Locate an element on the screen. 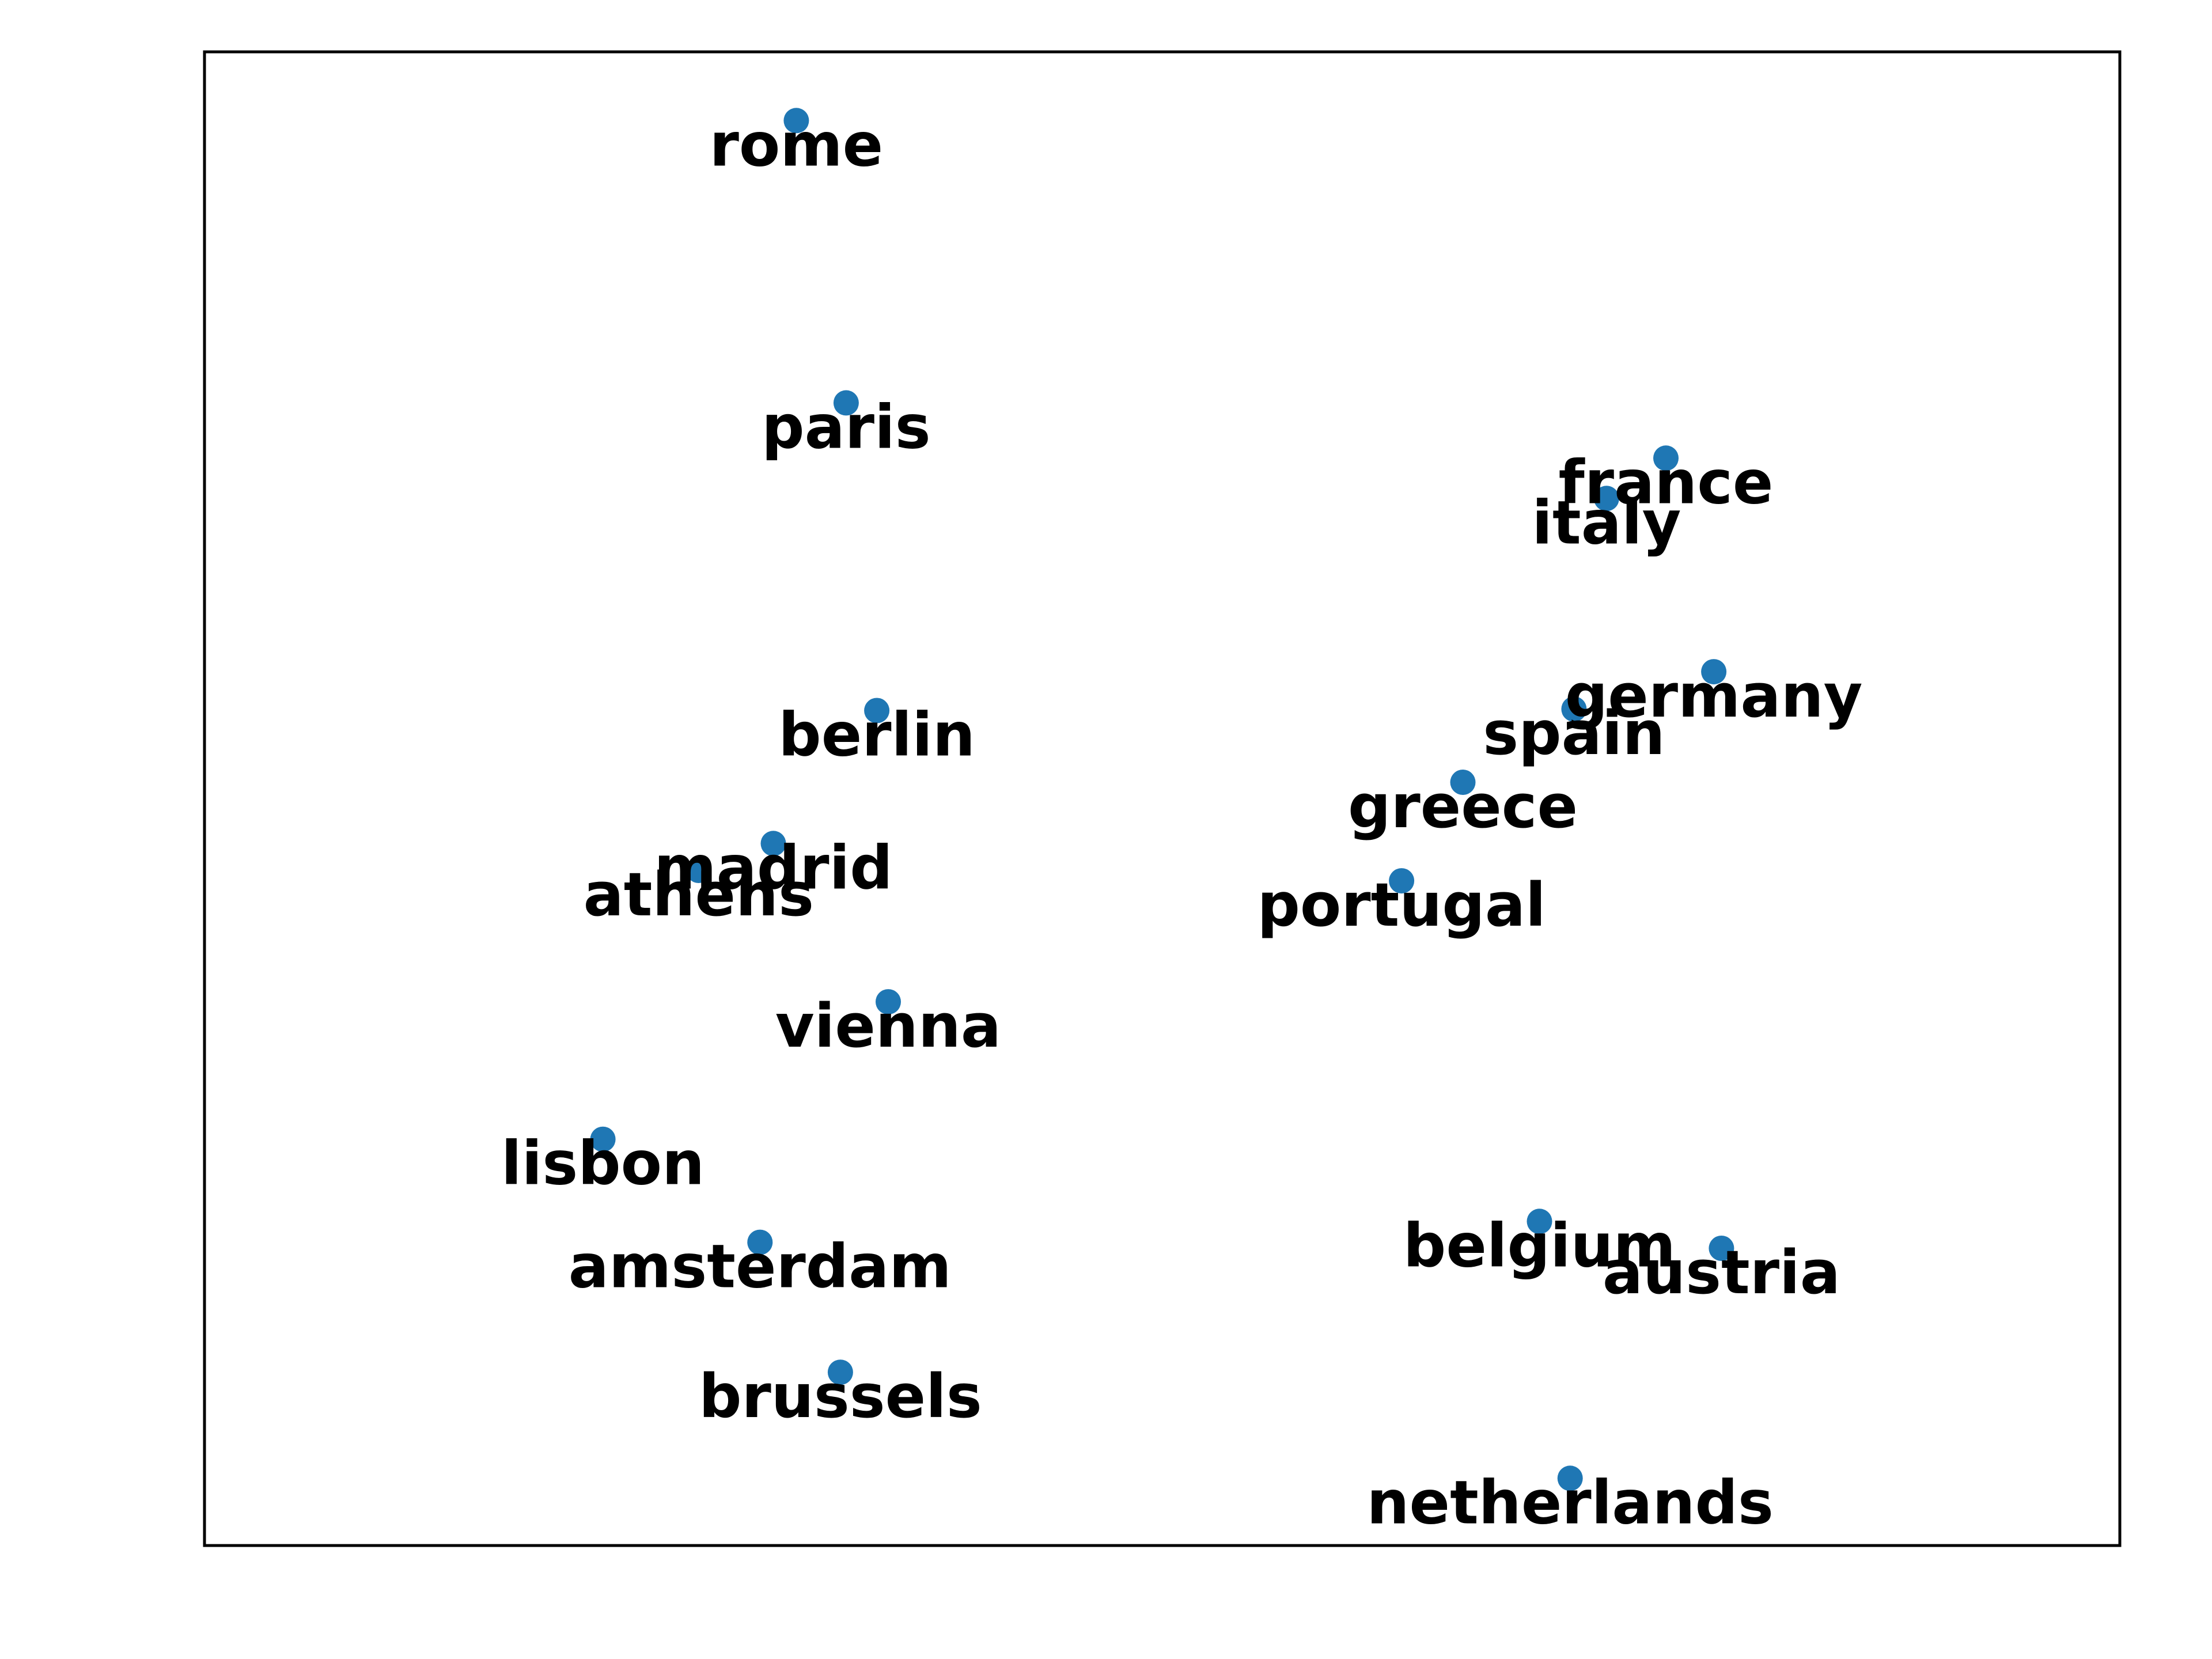 The height and width of the screenshot is (1659, 2212). point-label-madrid: madrid is located at coordinates (773, 867).